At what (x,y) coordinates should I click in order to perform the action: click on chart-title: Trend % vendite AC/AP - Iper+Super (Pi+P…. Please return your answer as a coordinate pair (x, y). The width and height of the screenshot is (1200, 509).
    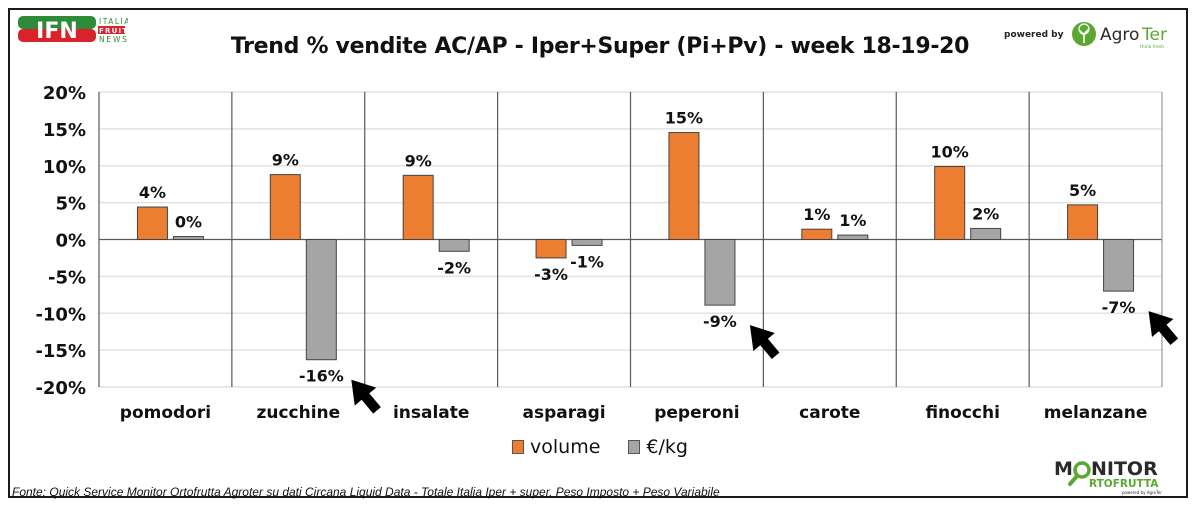
    Looking at the image, I should click on (600, 46).